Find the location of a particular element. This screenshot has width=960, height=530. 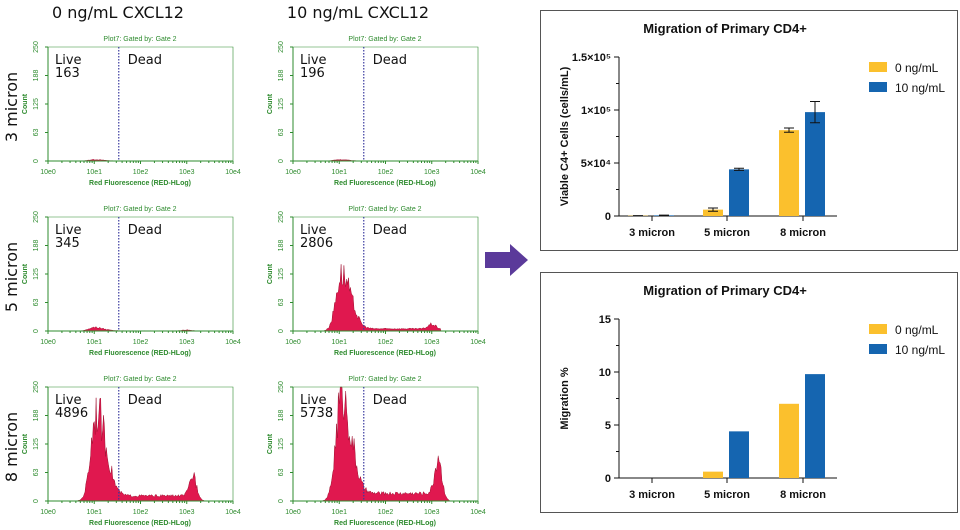

row-label-3-micron: 3 micron is located at coordinates (11, 107).